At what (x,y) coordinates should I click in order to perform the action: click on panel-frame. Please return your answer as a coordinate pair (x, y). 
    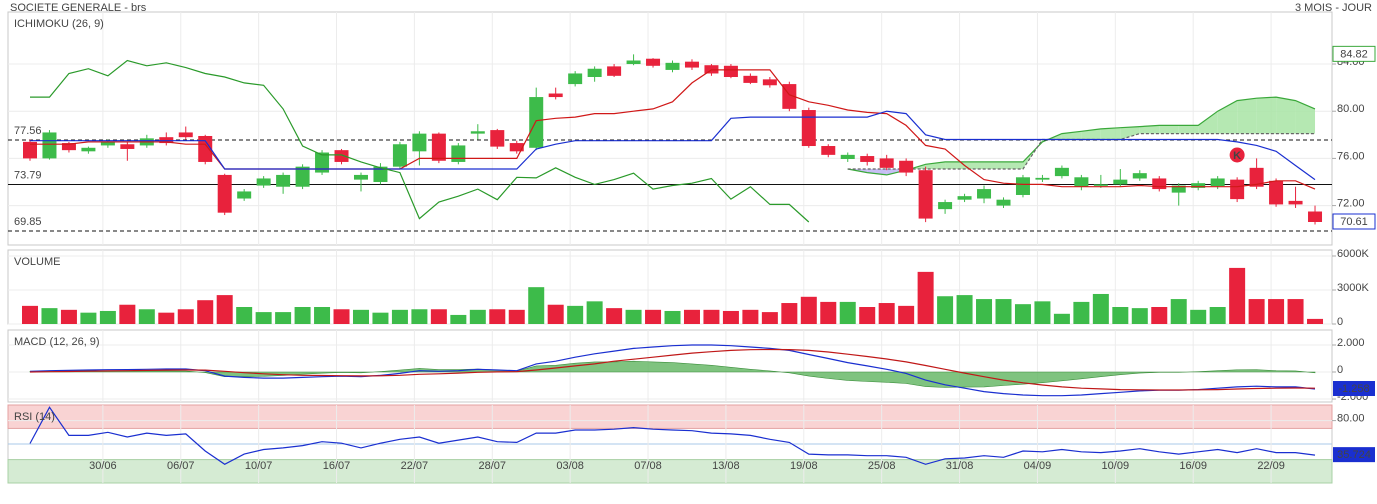
    Looking at the image, I should click on (670, 366).